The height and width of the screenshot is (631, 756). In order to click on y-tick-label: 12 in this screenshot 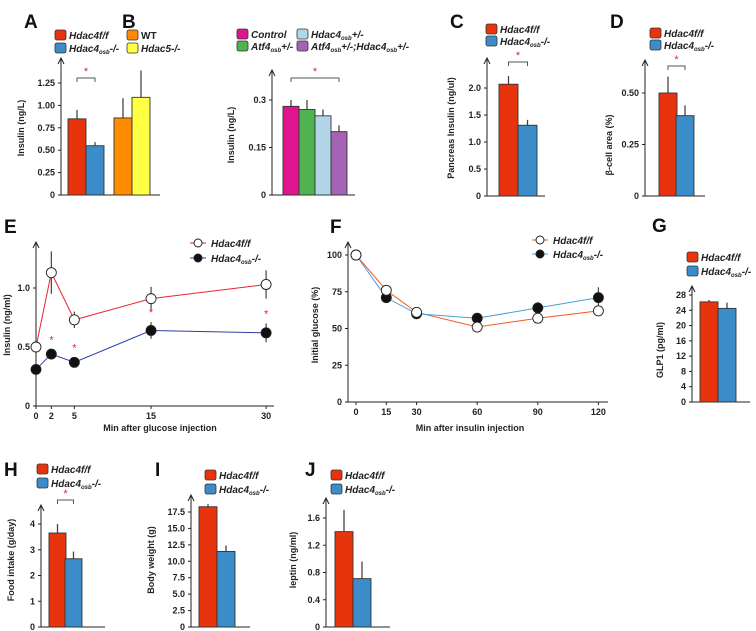, I will do `click(681, 356)`.